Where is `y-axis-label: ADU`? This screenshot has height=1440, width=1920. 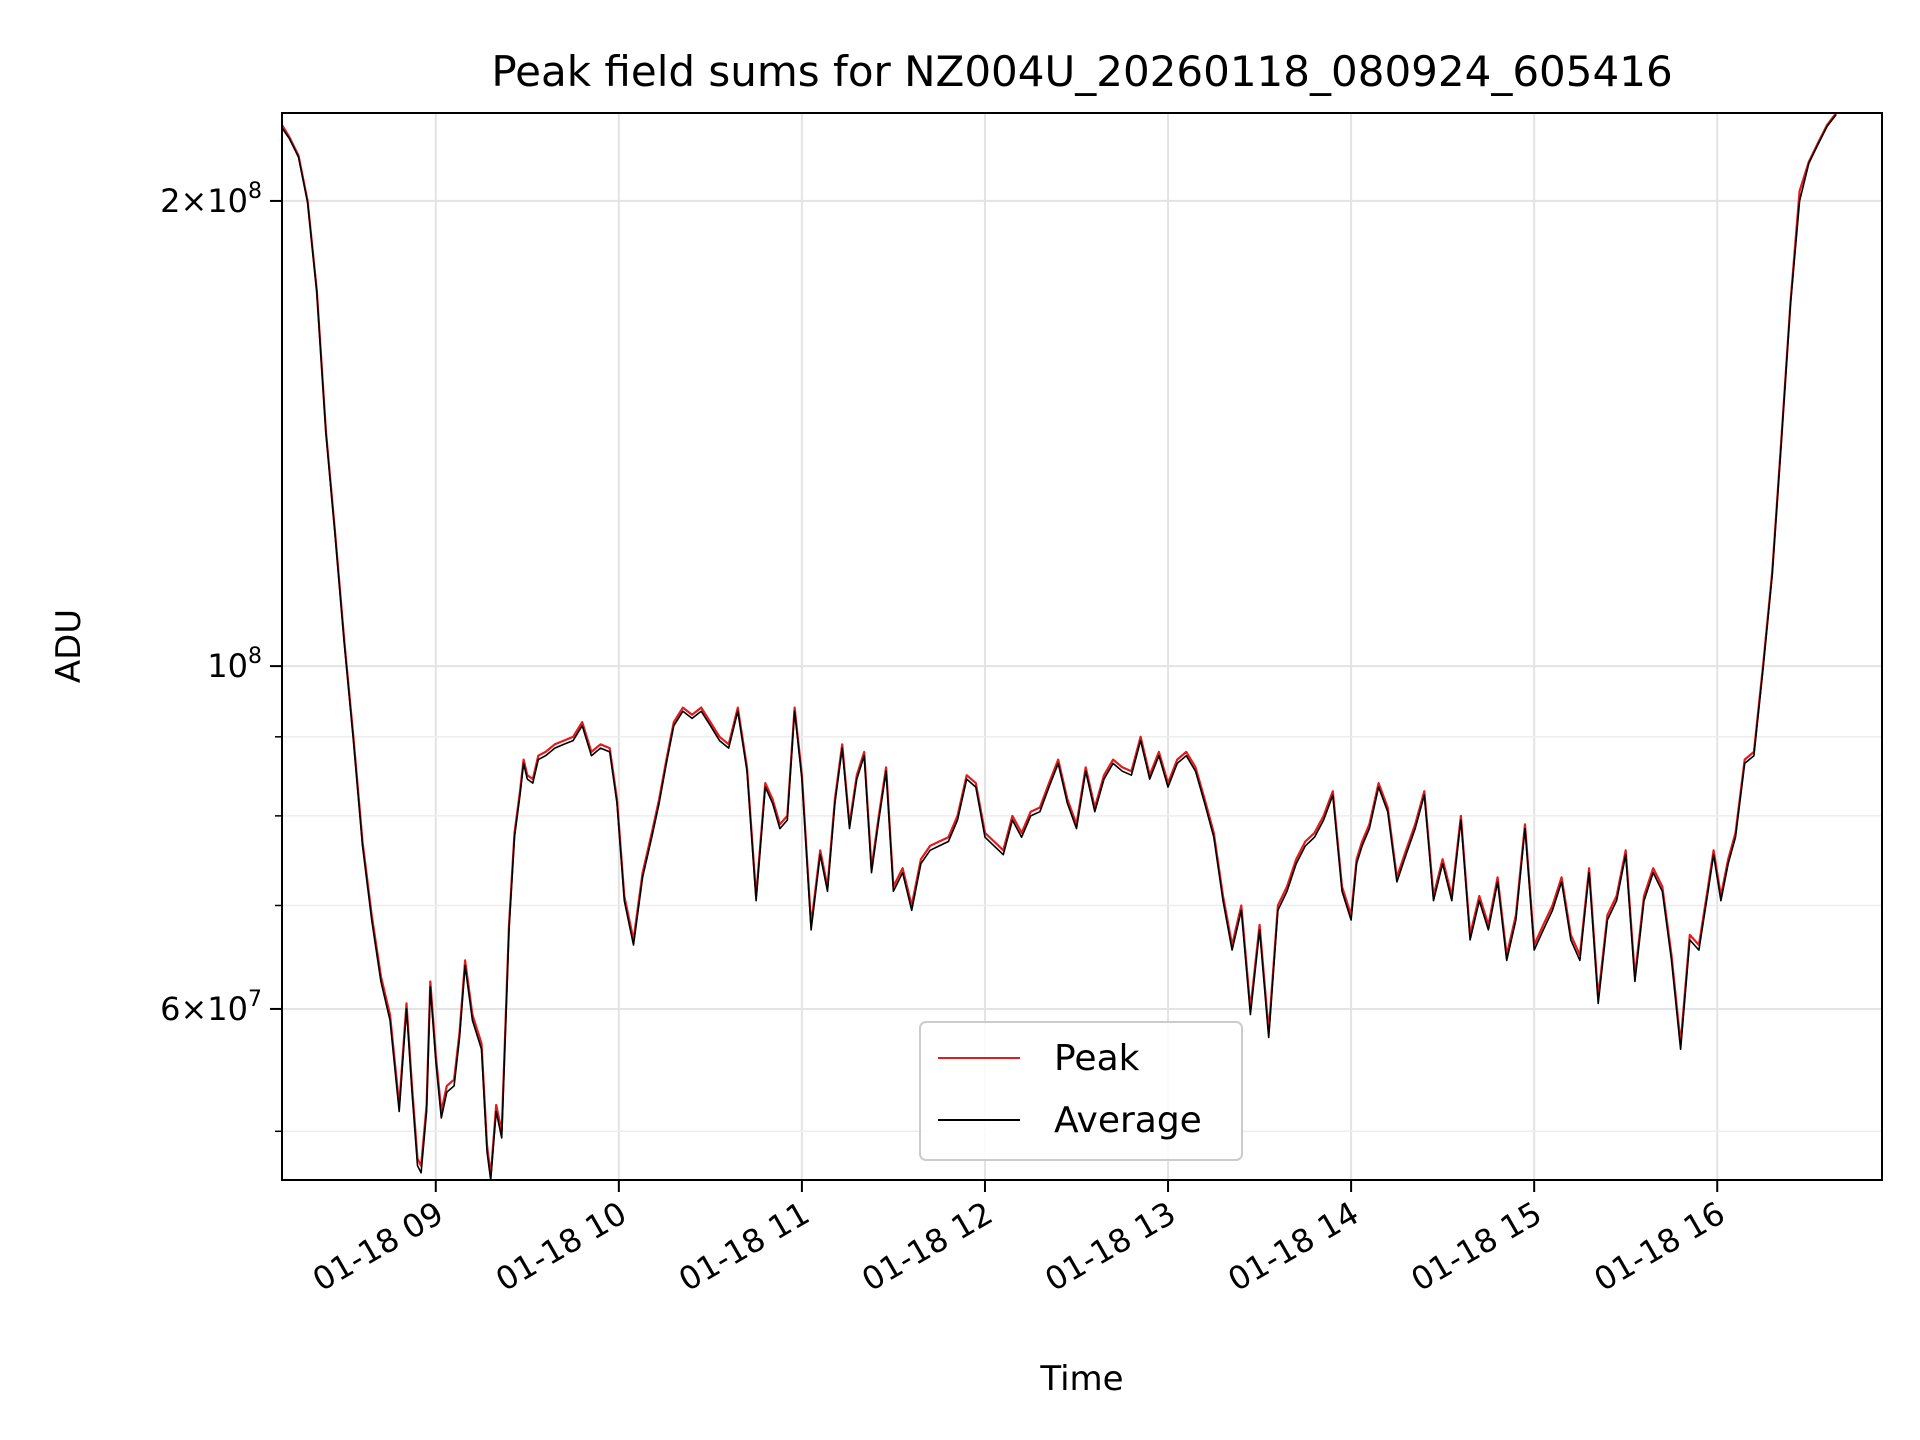
y-axis-label: ADU is located at coordinates (69, 646).